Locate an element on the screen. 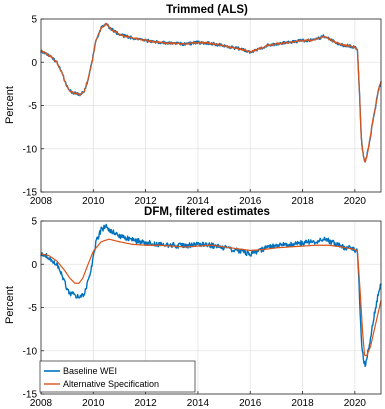 This screenshot has width=385, height=409. legend: Baseline WEI Alternative Specification is located at coordinates (117, 376).